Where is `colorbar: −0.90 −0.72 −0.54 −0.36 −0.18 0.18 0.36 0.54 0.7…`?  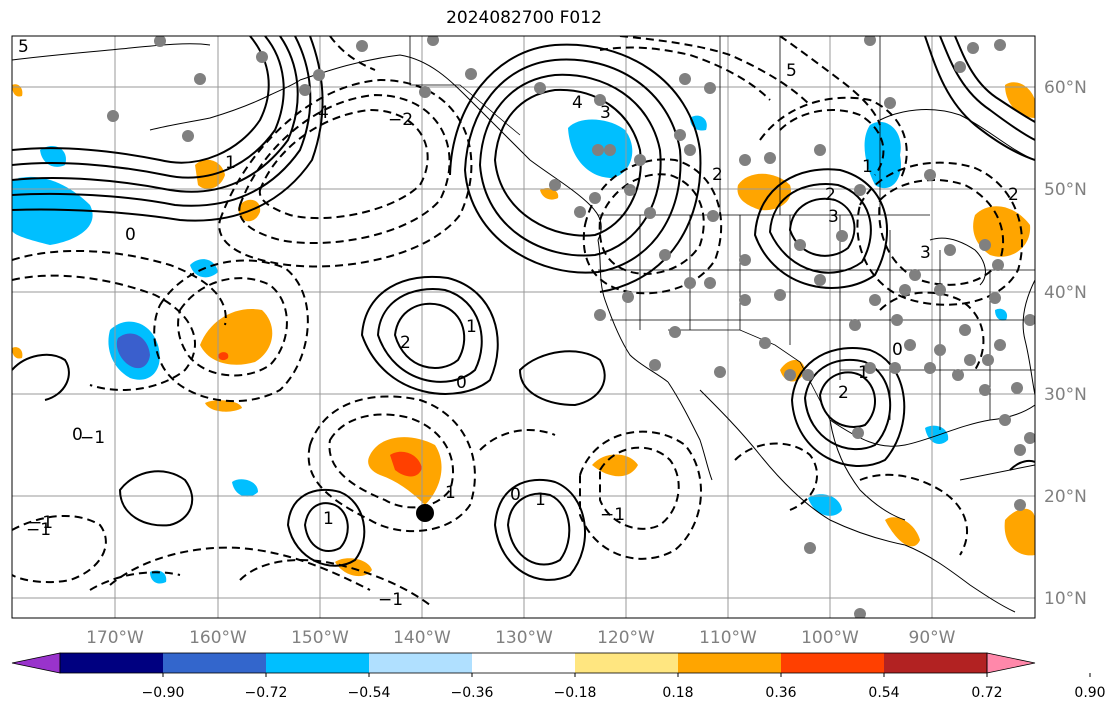 colorbar: −0.90 −0.72 −0.54 −0.36 −0.18 0.18 0.36 0.54 0.7… is located at coordinates (558, 676).